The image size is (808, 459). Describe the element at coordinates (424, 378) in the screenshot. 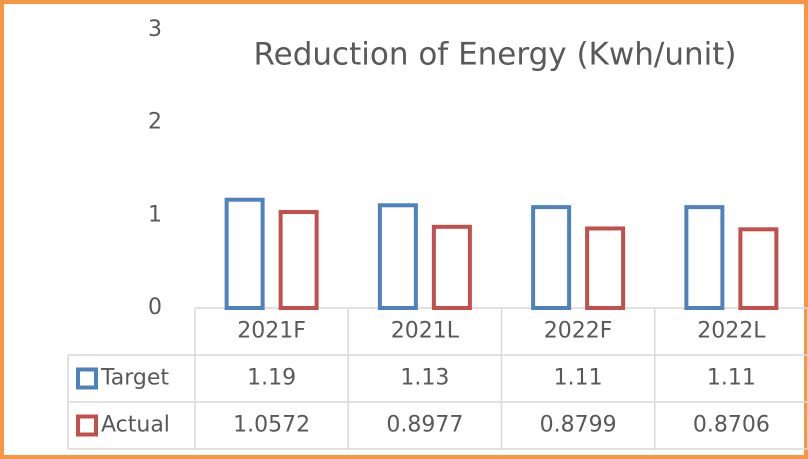

I see `table-value: 1.13` at that location.